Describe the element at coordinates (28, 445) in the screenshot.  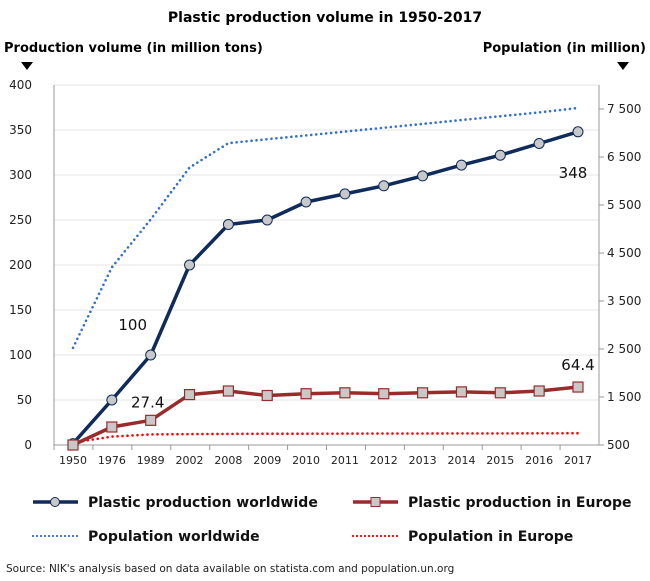
I see `y-tick-label: 0` at that location.